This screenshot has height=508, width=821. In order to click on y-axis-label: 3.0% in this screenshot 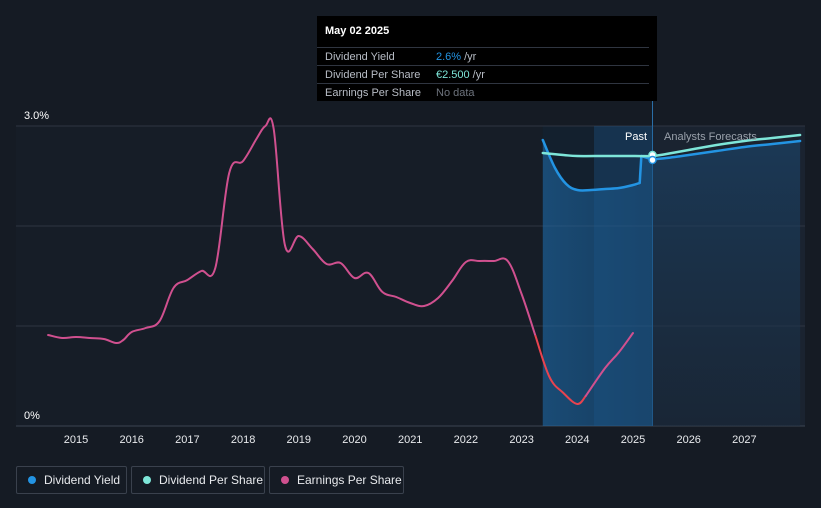, I will do `click(36, 116)`.